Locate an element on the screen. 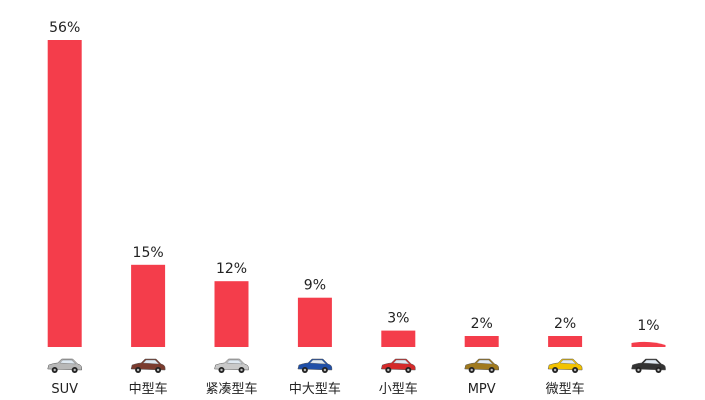 The image size is (705, 400). value-label-0: 56% is located at coordinates (64, 28).